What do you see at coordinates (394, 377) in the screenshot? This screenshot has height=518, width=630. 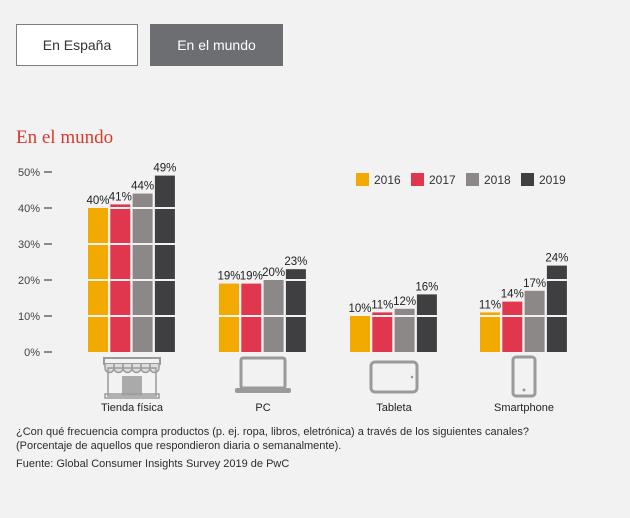 I see `tablet-icon` at bounding box center [394, 377].